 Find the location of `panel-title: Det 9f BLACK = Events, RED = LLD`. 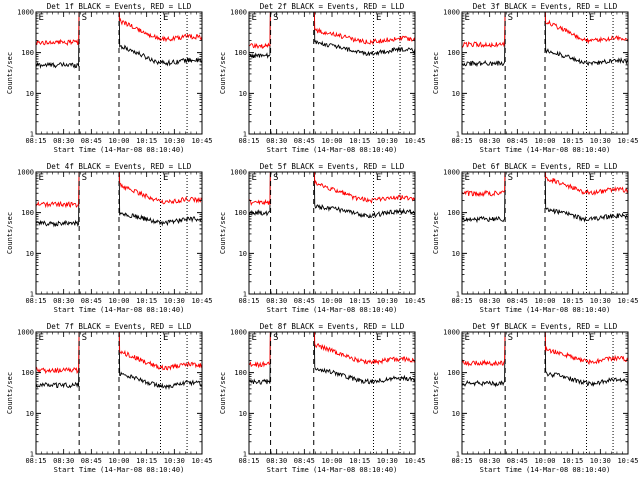

panel-title: Det 9f BLACK = Events, RED = LLD is located at coordinates (545, 326).